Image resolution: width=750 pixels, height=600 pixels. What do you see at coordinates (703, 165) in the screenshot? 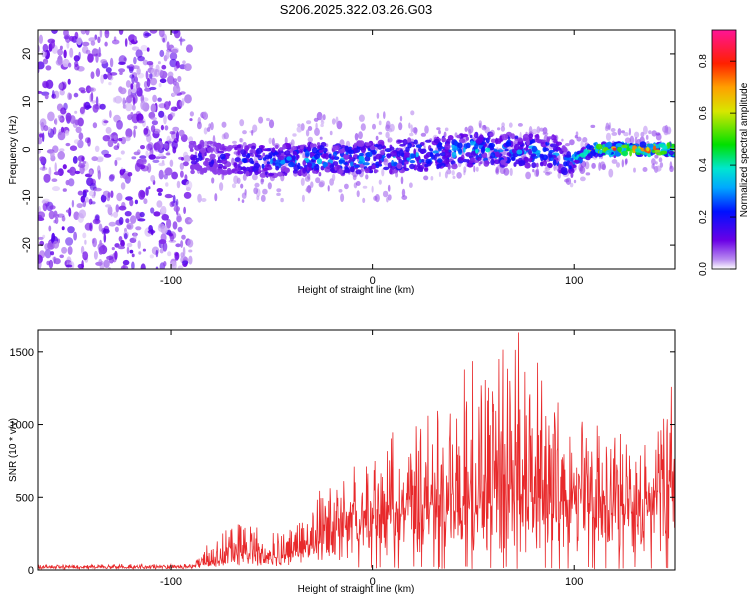
I see `colorbar-tick-label: 0.4` at bounding box center [703, 165].